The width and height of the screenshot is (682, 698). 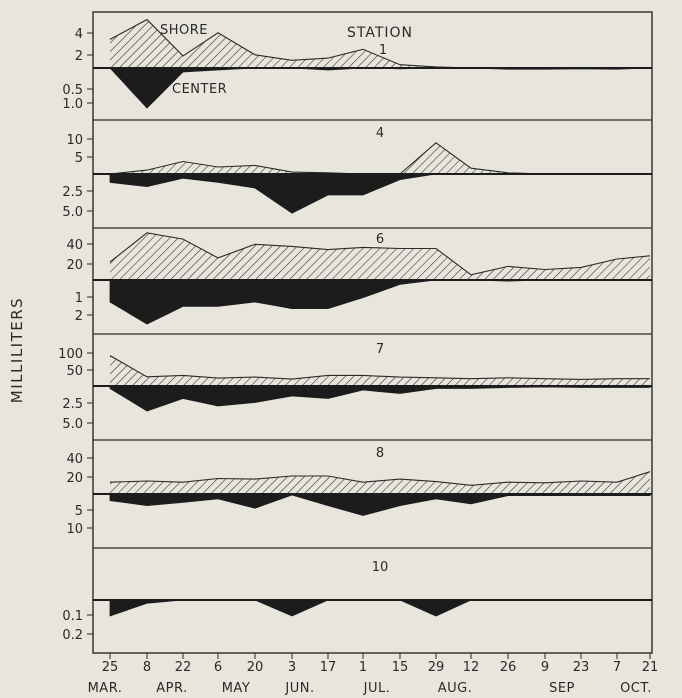 I want to click on x-tick-label: 8, so click(x=147, y=667).